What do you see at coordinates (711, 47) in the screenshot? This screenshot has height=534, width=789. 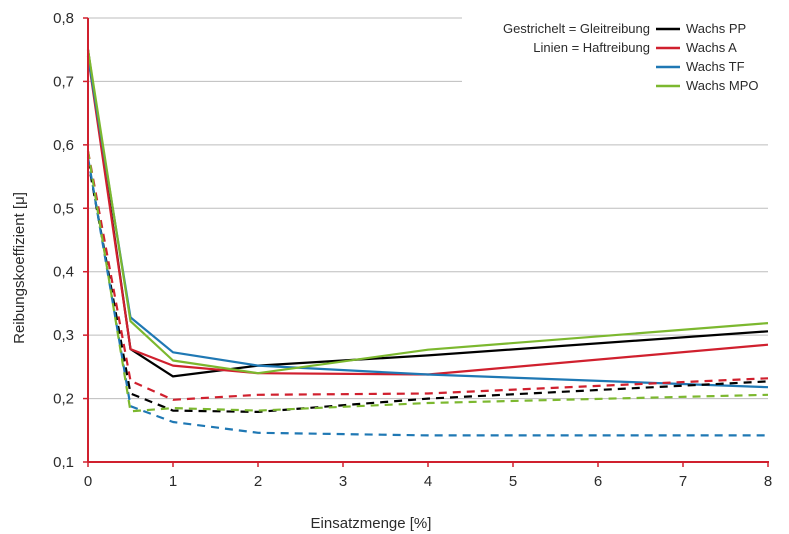 I see `legend-label: Wachs A` at bounding box center [711, 47].